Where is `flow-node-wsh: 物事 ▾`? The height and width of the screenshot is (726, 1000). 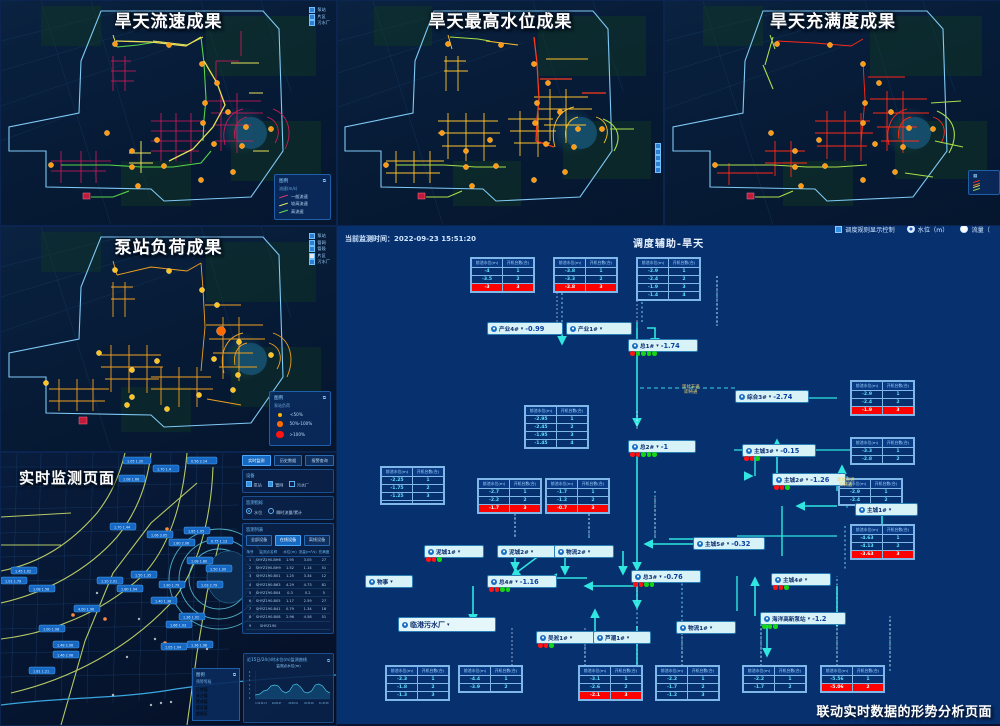
flow-node-wsh: 物事 ▾ is located at coordinates (389, 581).